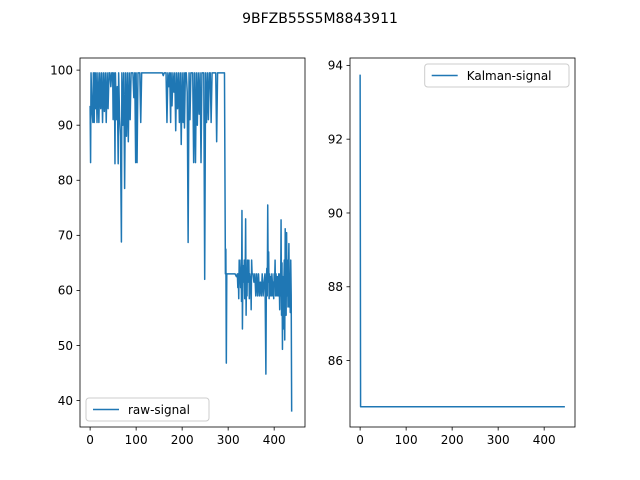 The width and height of the screenshot is (640, 480). I want to click on y-tick-label: 80, so click(65, 181).